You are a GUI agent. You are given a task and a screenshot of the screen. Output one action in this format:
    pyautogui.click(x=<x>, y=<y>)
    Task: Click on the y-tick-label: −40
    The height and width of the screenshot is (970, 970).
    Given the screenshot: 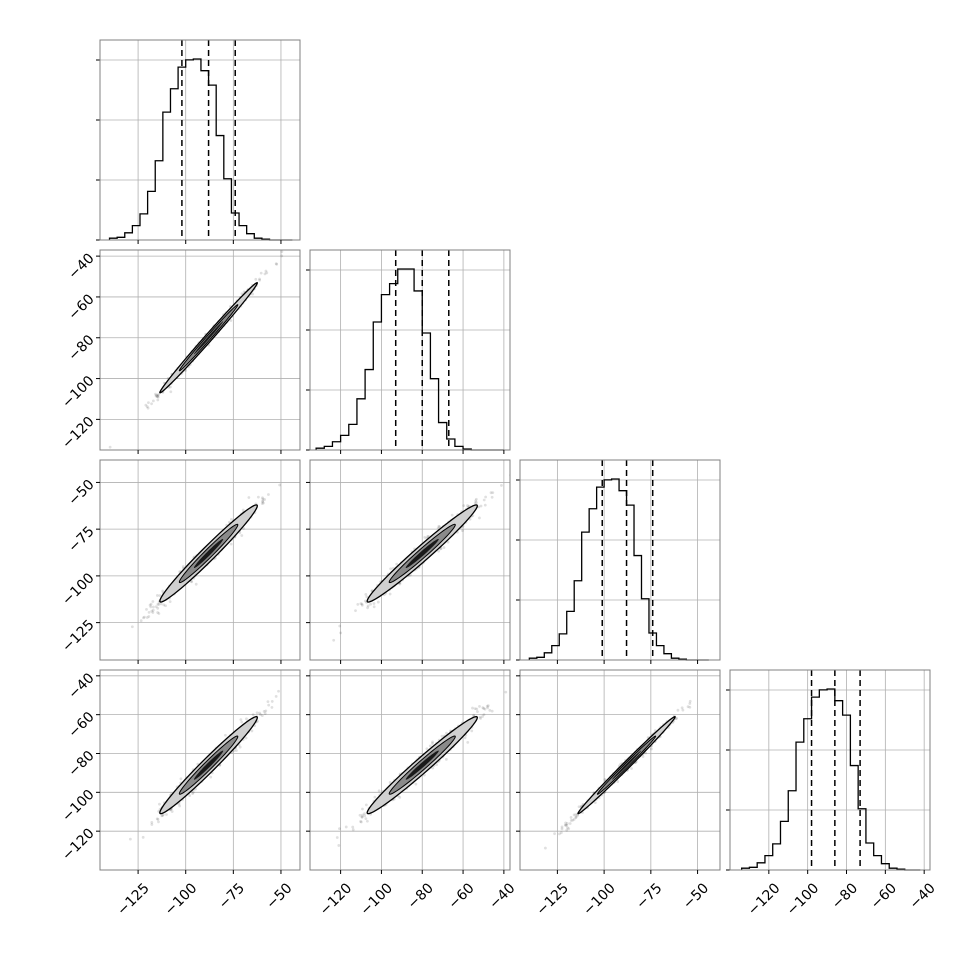 What is the action you would take?
    pyautogui.click(x=81, y=686)
    